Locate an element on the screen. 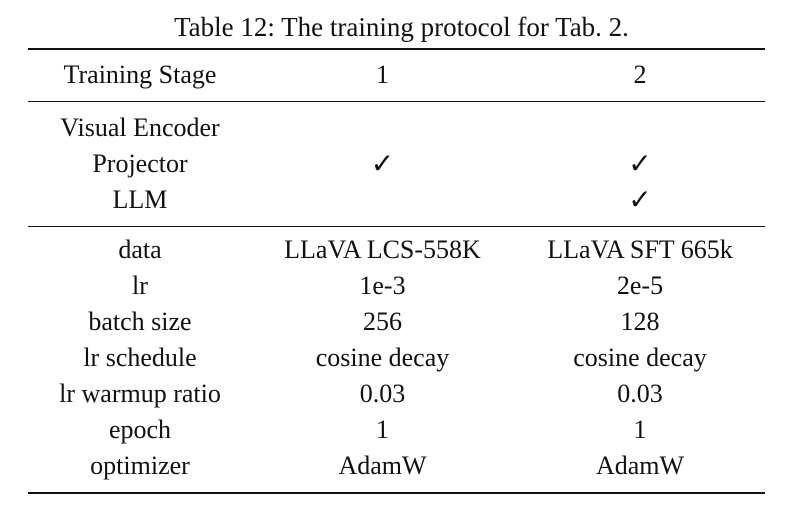 This screenshot has width=803, height=515. hparam-name: batch size is located at coordinates (140, 321).